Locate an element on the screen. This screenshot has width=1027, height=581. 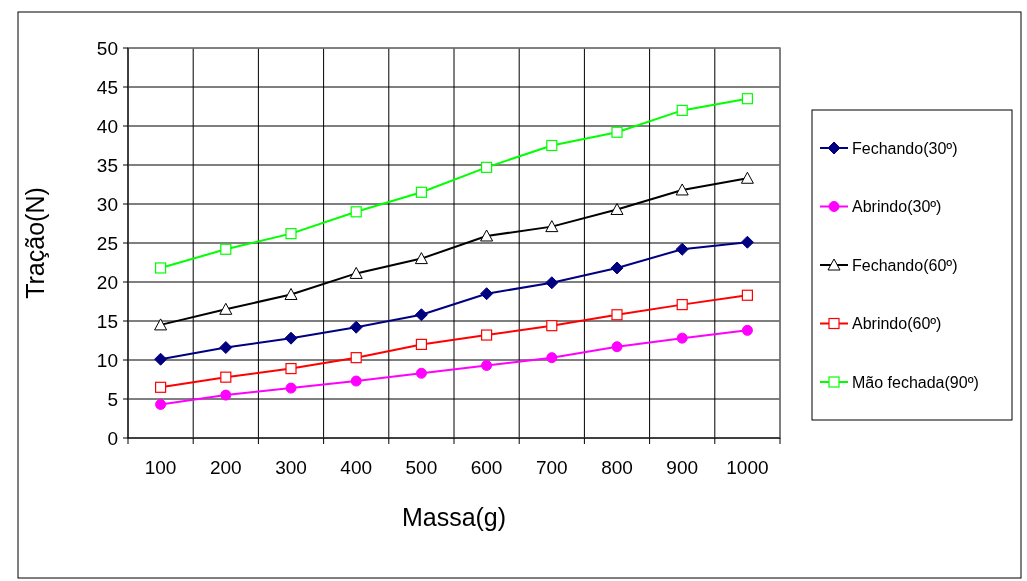
legend-label: Fechando(30º) is located at coordinates (905, 148).